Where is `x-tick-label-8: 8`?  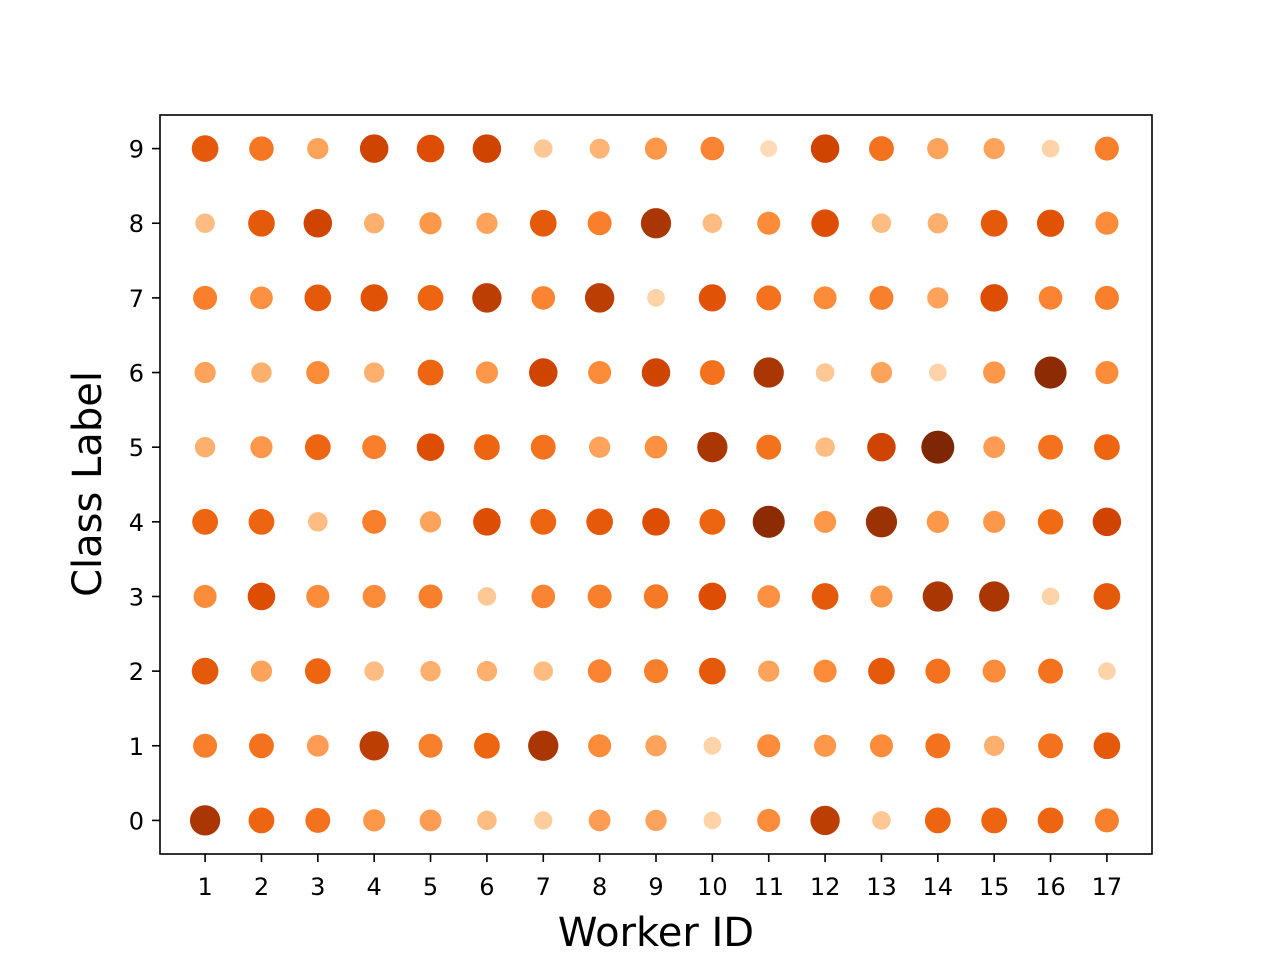 x-tick-label-8: 8 is located at coordinates (599, 887).